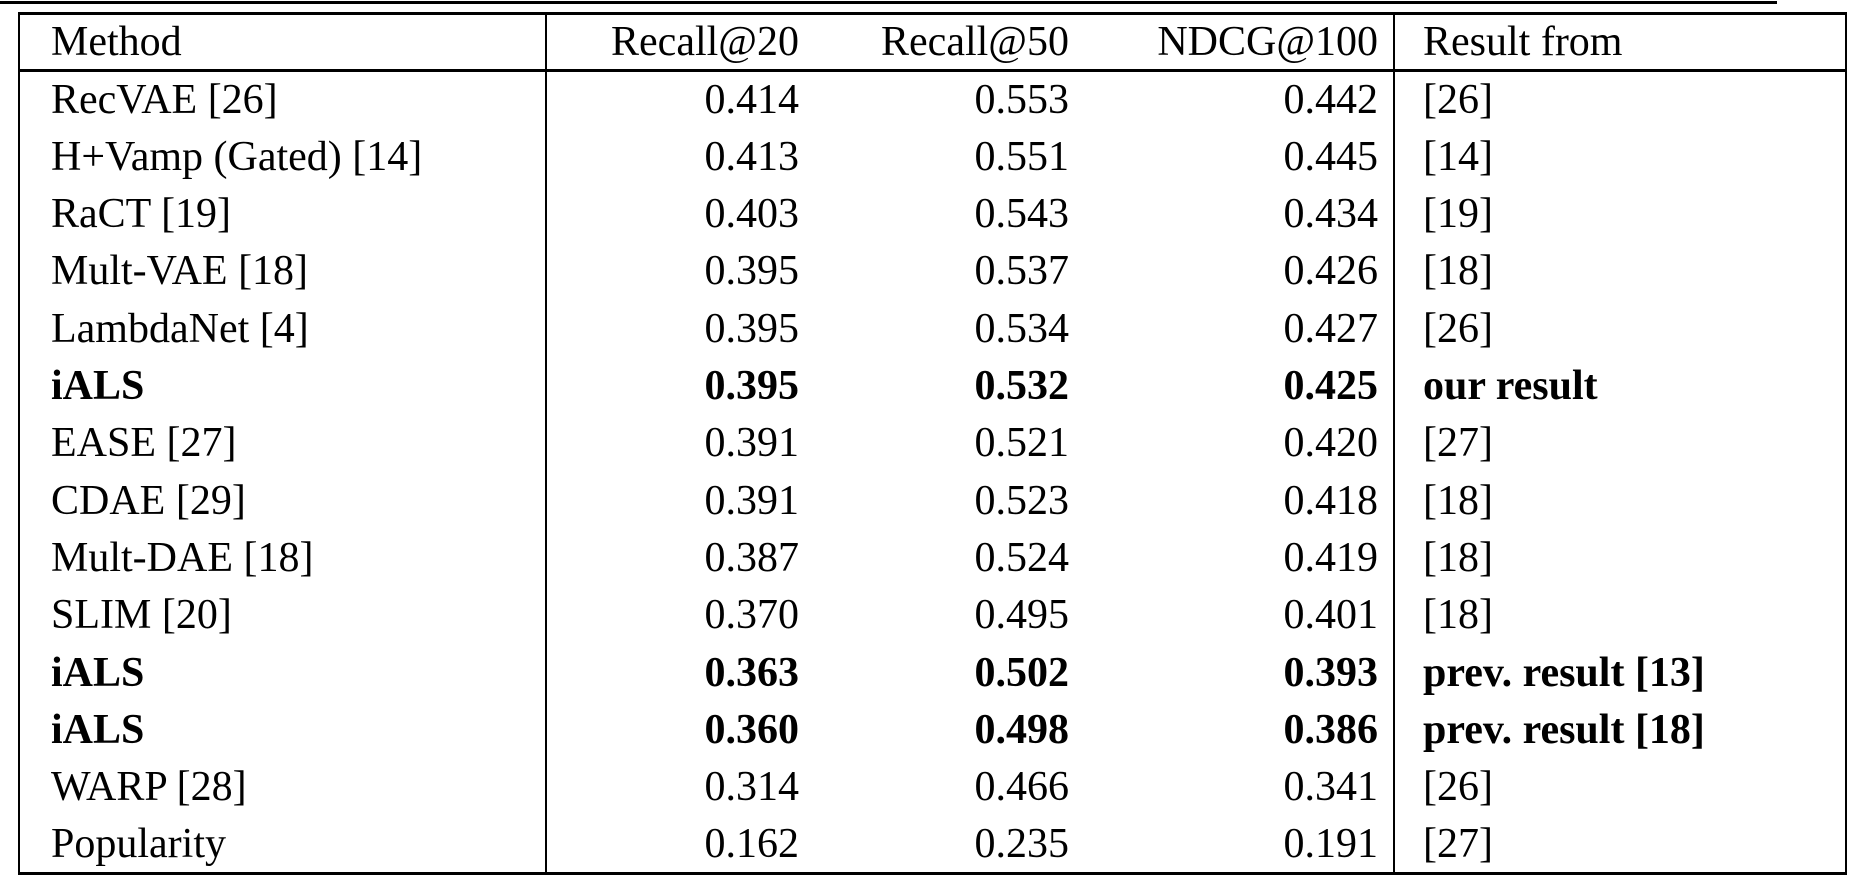 Image resolution: width=1858 pixels, height=888 pixels. I want to click on cell-method: WARP [28], so click(283, 787).